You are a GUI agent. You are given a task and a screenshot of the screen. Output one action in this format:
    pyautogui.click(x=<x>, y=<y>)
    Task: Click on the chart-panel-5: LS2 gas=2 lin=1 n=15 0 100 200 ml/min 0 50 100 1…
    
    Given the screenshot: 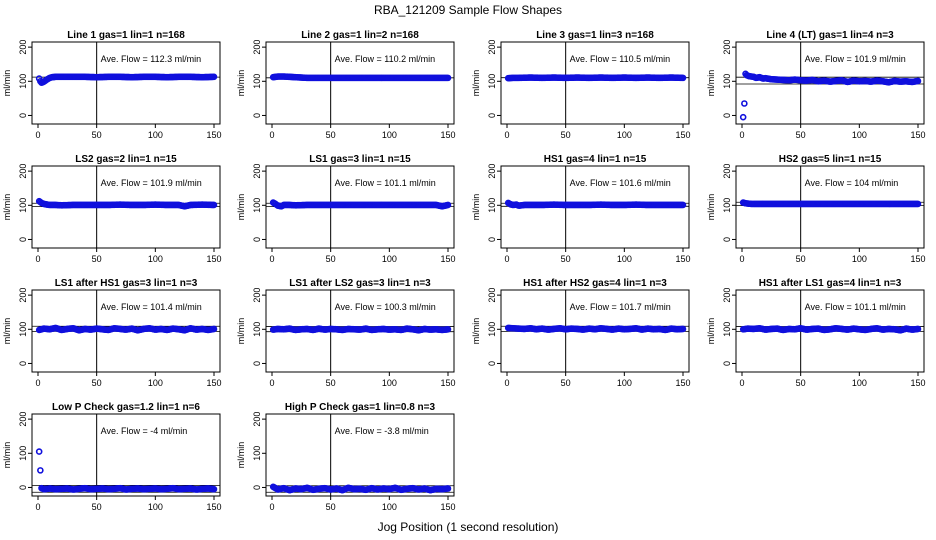 What is the action you would take?
    pyautogui.click(x=112, y=209)
    